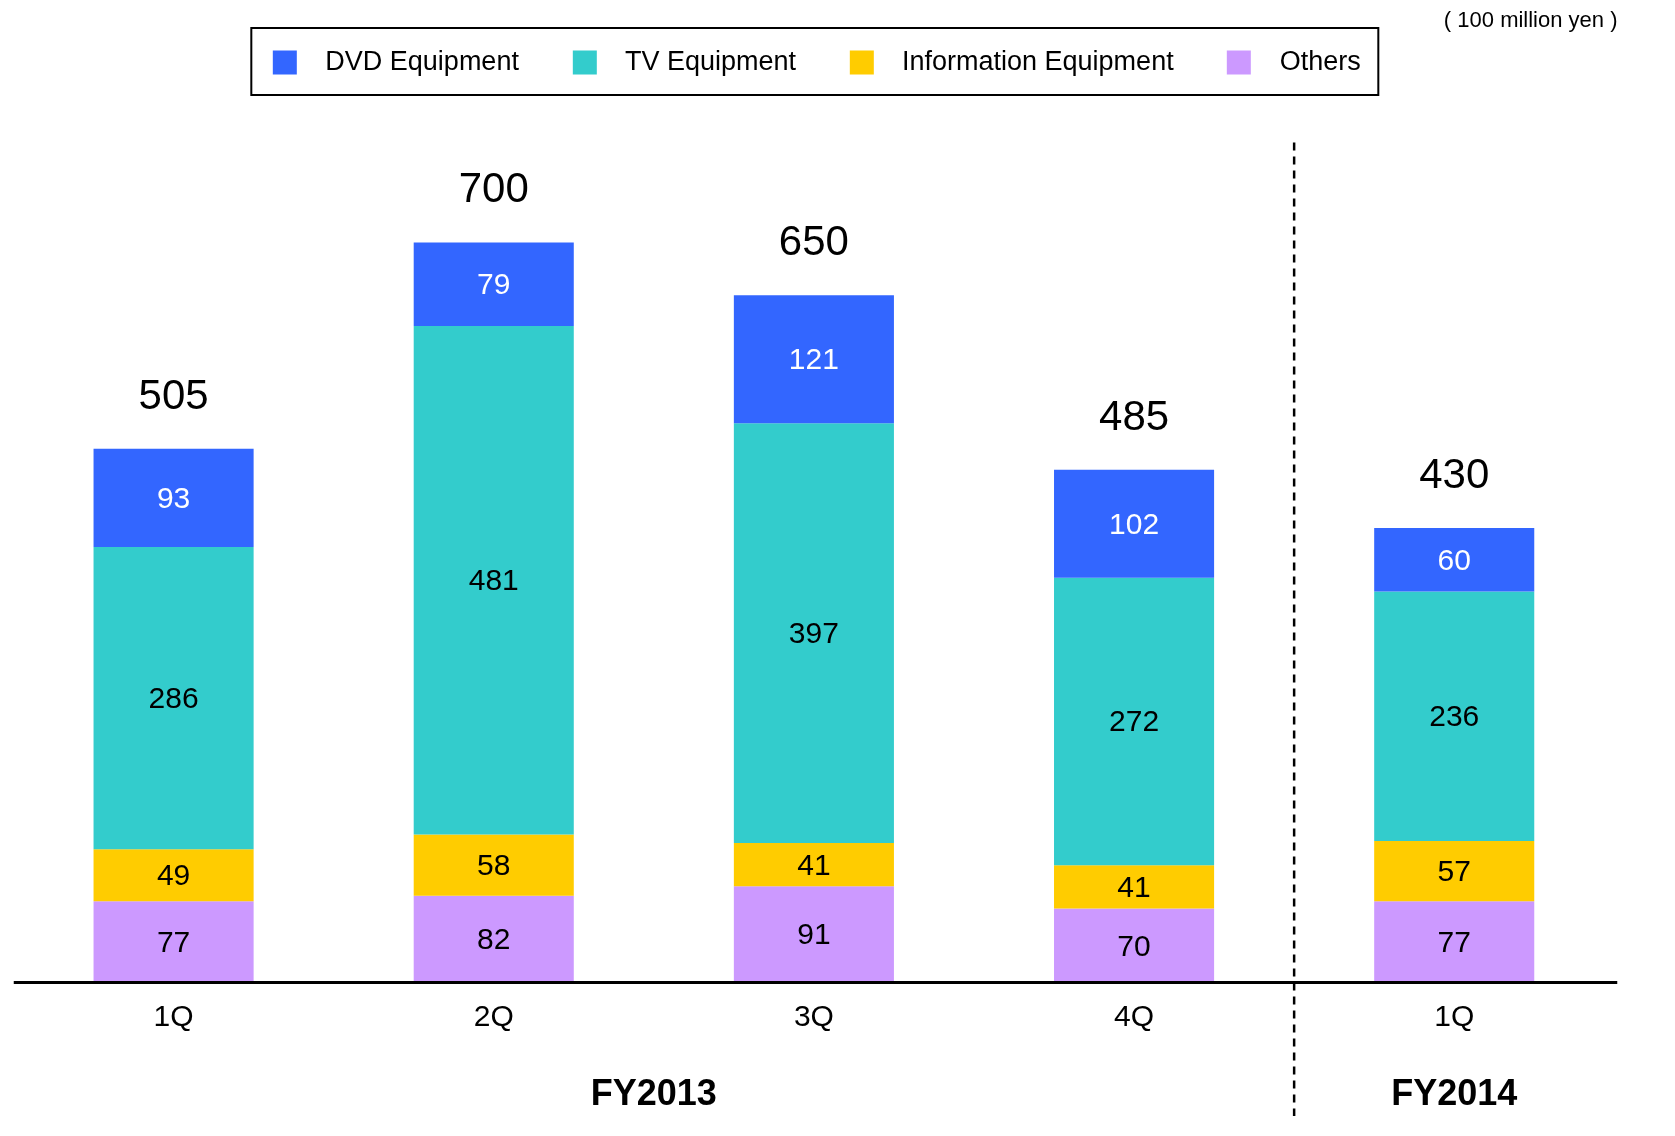 The width and height of the screenshot is (1675, 1136). I want to click on total-label: 700, so click(493, 188).